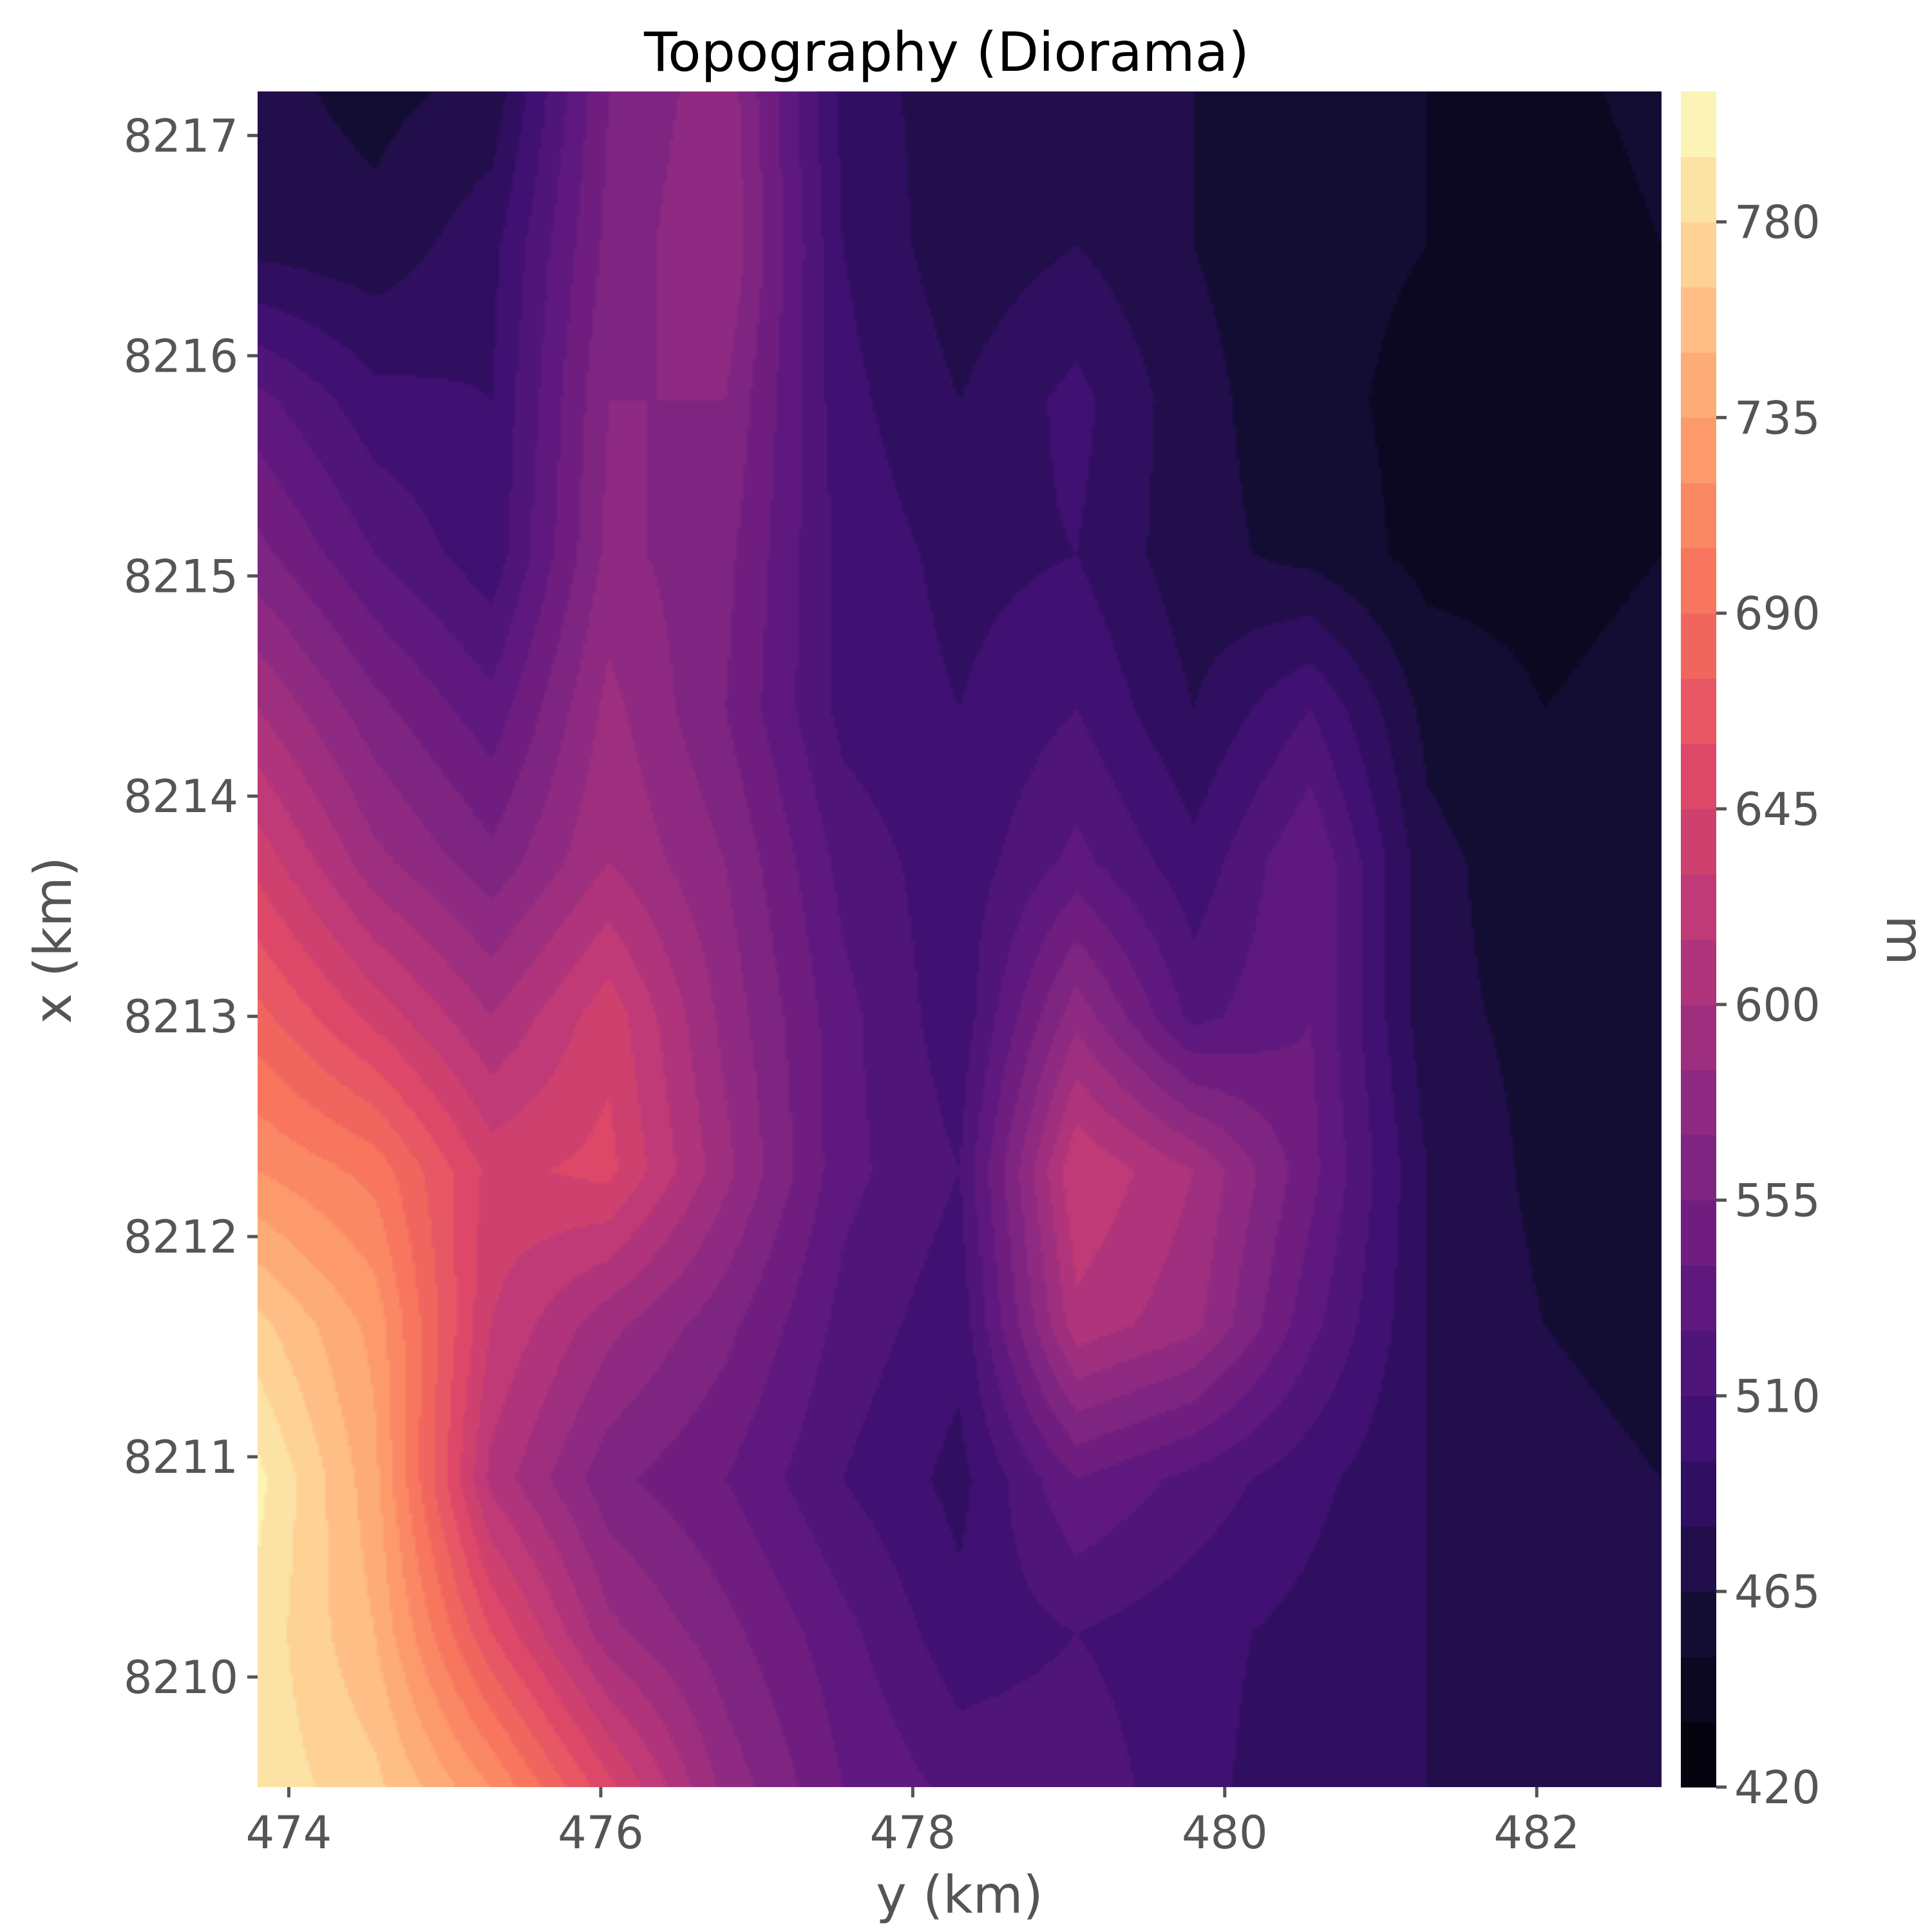 This screenshot has width=1932, height=1932. I want to click on x-tick-label: 476, so click(601, 1832).